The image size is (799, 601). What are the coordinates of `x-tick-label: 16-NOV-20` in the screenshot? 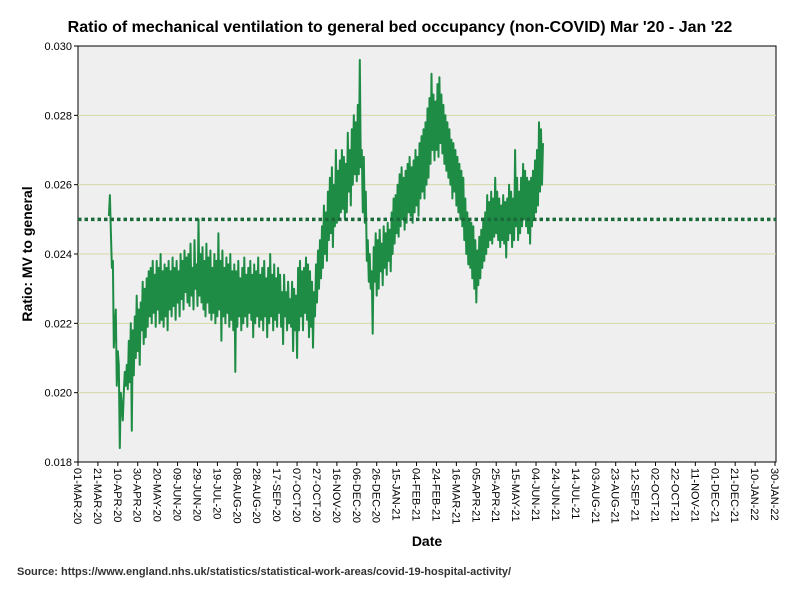 It's located at (336, 495).